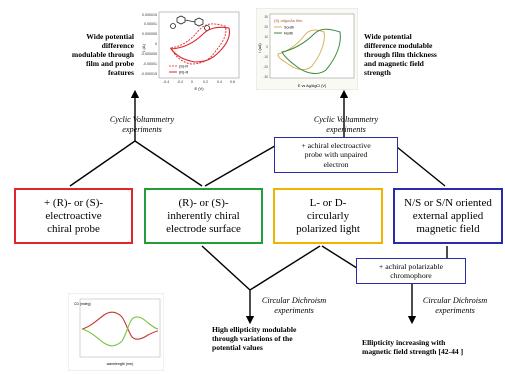 This screenshot has height=374, width=505. Describe the element at coordinates (219, 82) in the screenshot. I see `cv-left-xtick: 0.4` at that location.